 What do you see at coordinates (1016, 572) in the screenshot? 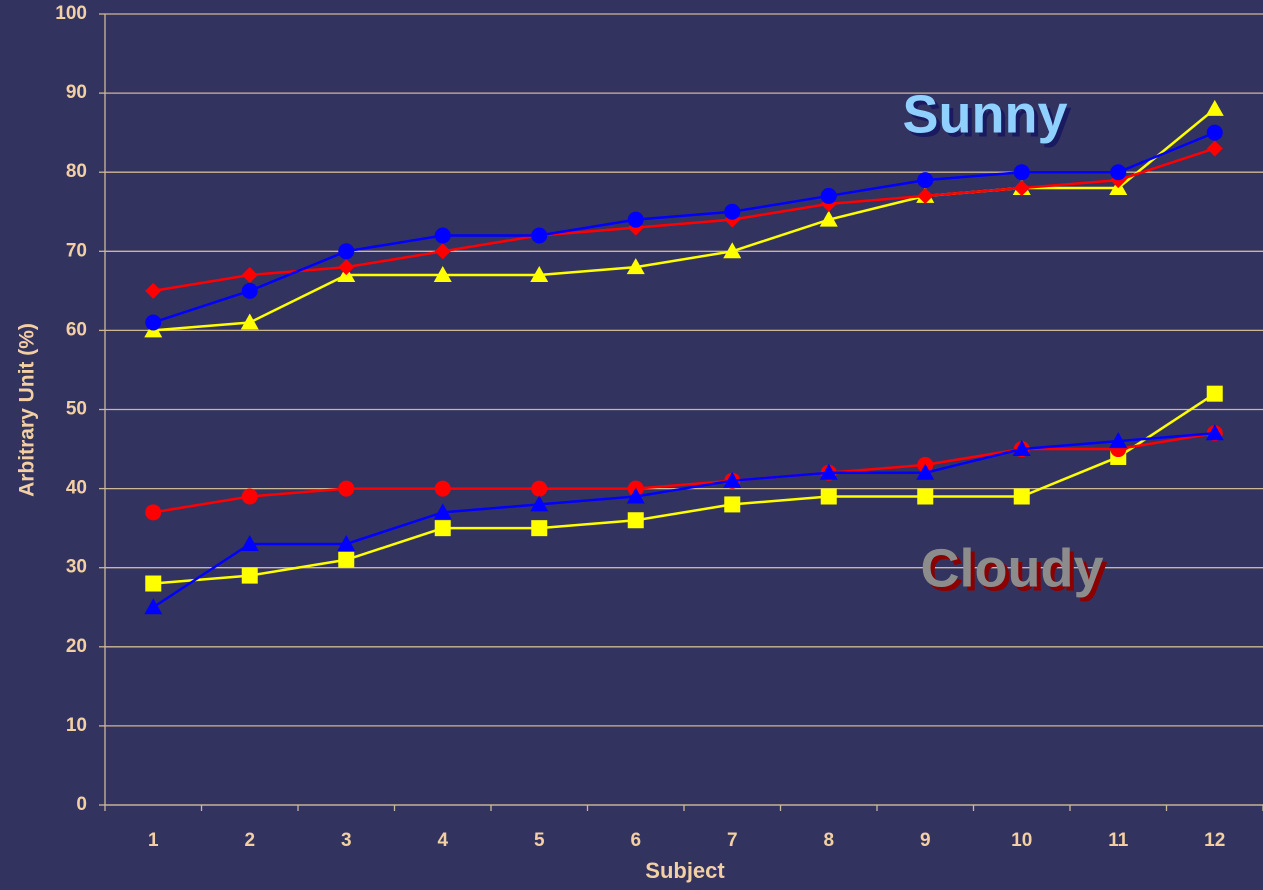
I see `annotation-shadow: Cloudy` at bounding box center [1016, 572].